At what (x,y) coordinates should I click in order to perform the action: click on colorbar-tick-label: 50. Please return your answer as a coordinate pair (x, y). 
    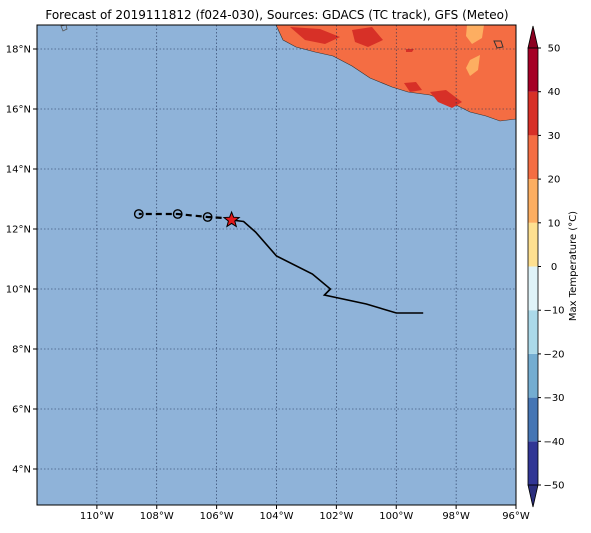
    Looking at the image, I should click on (554, 49).